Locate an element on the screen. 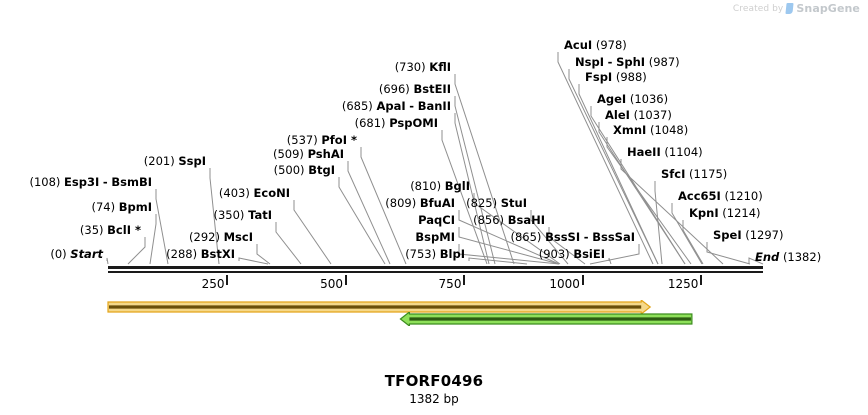 The height and width of the screenshot is (415, 868). enzyme-label-bsahi: (856) BsaHI is located at coordinates (509, 220).